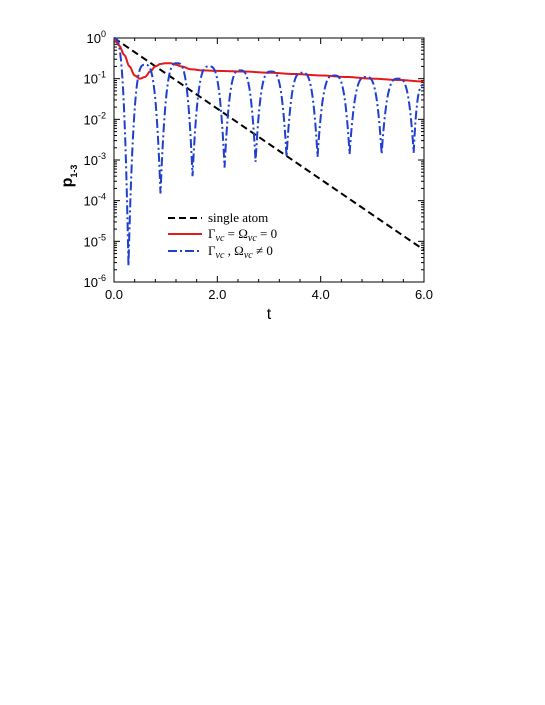 This screenshot has height=705, width=545. I want to click on legend: single atom Γvc = Ωvc = 0 Γvc , Ωvc ≠ 0, so click(222, 235).